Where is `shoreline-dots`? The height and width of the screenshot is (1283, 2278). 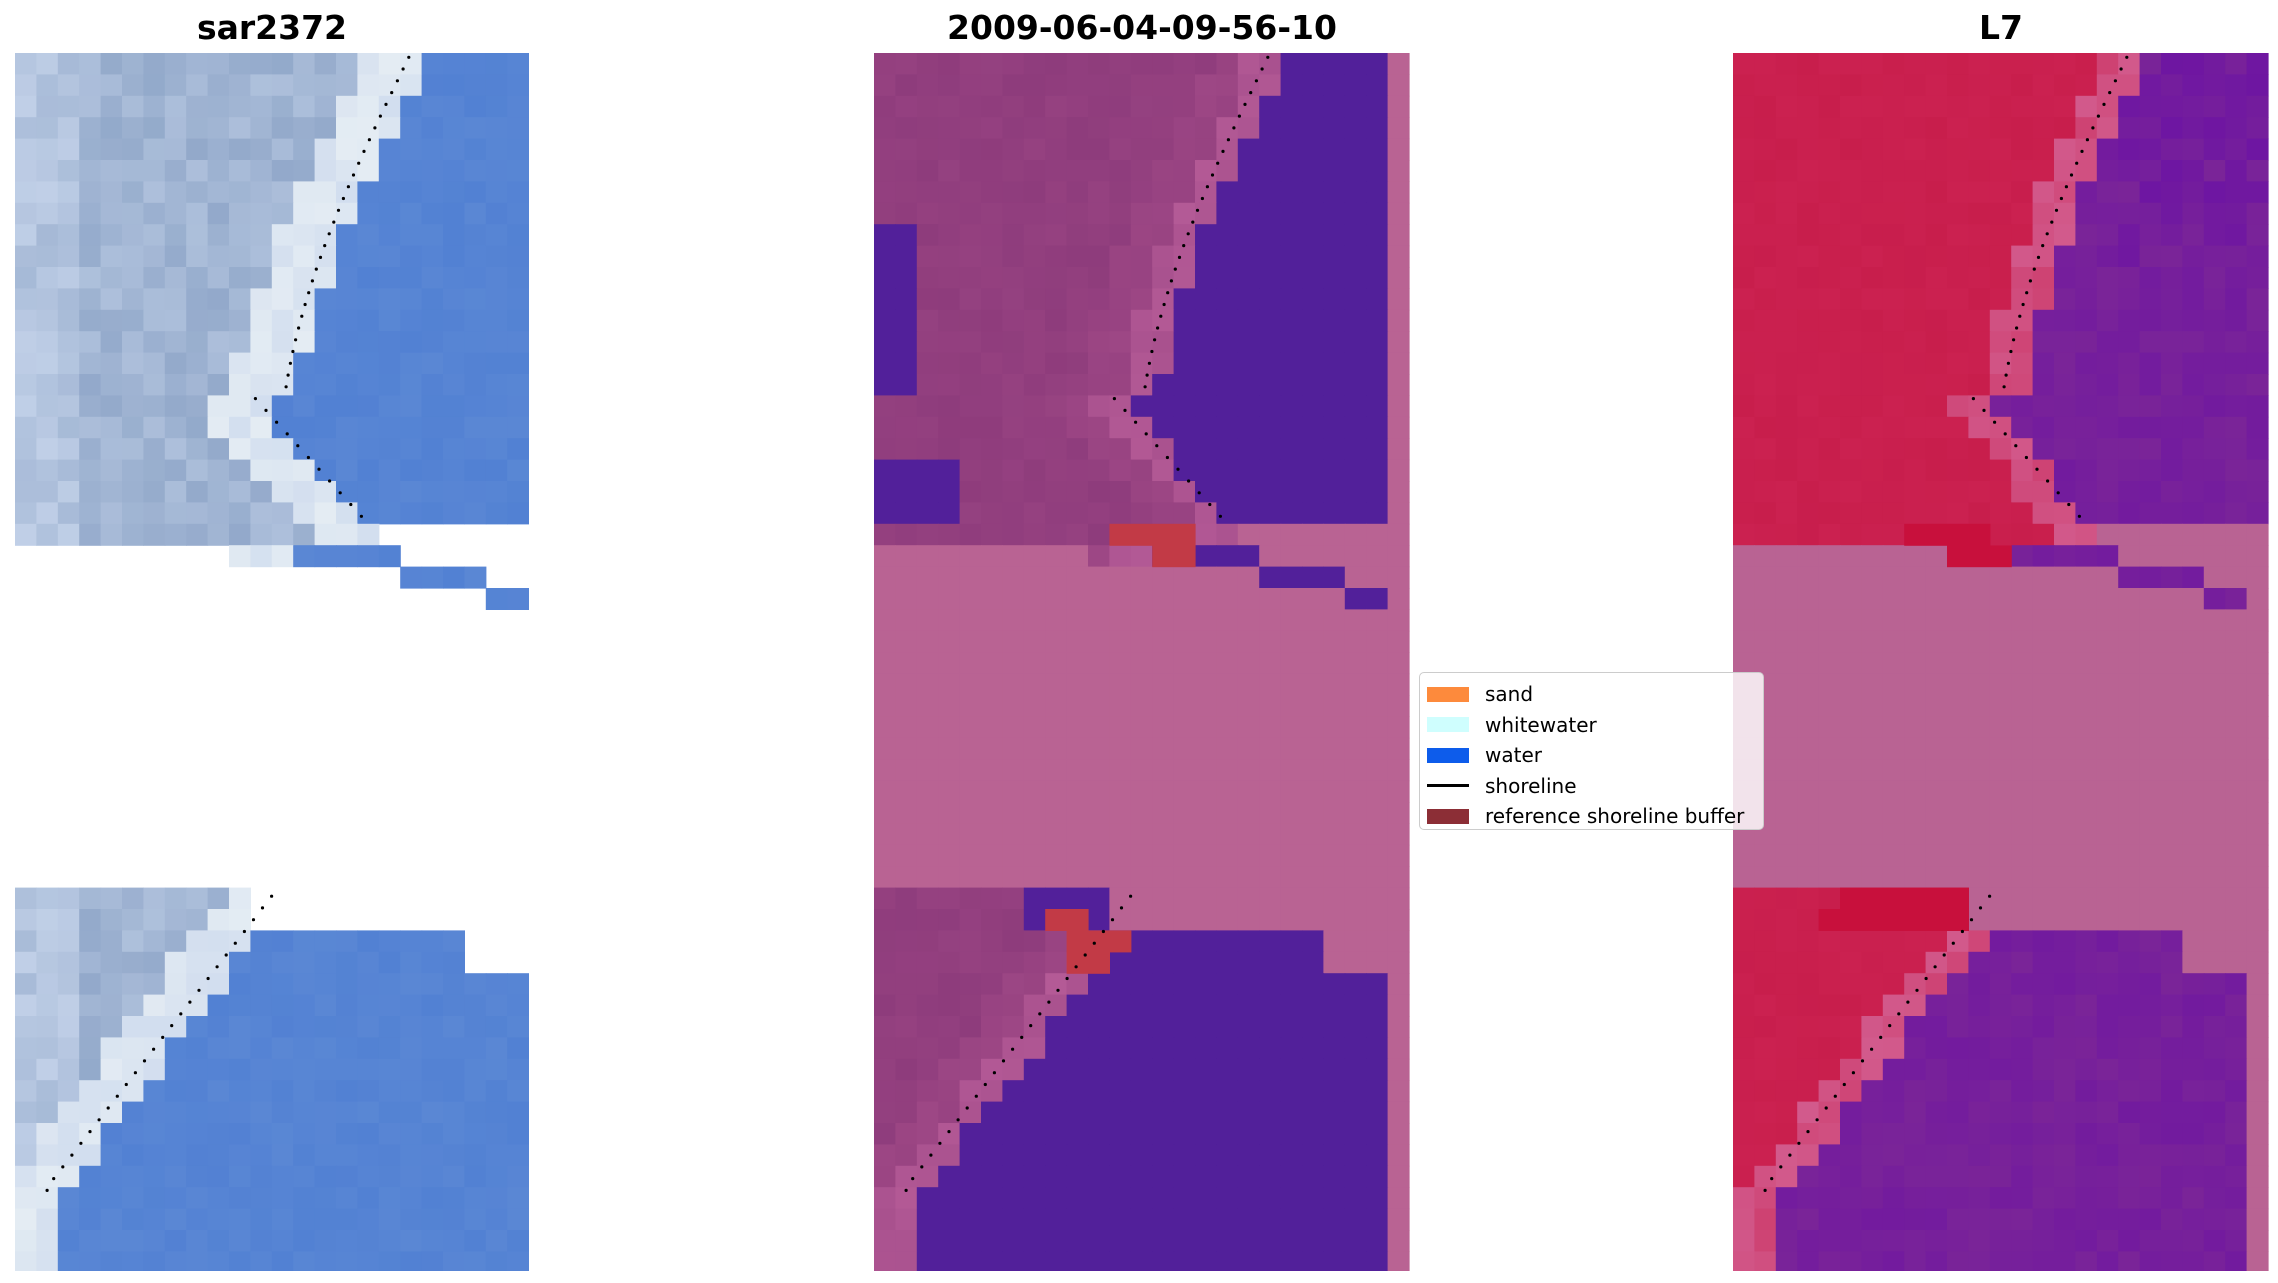 shoreline-dots is located at coordinates (1087, 623).